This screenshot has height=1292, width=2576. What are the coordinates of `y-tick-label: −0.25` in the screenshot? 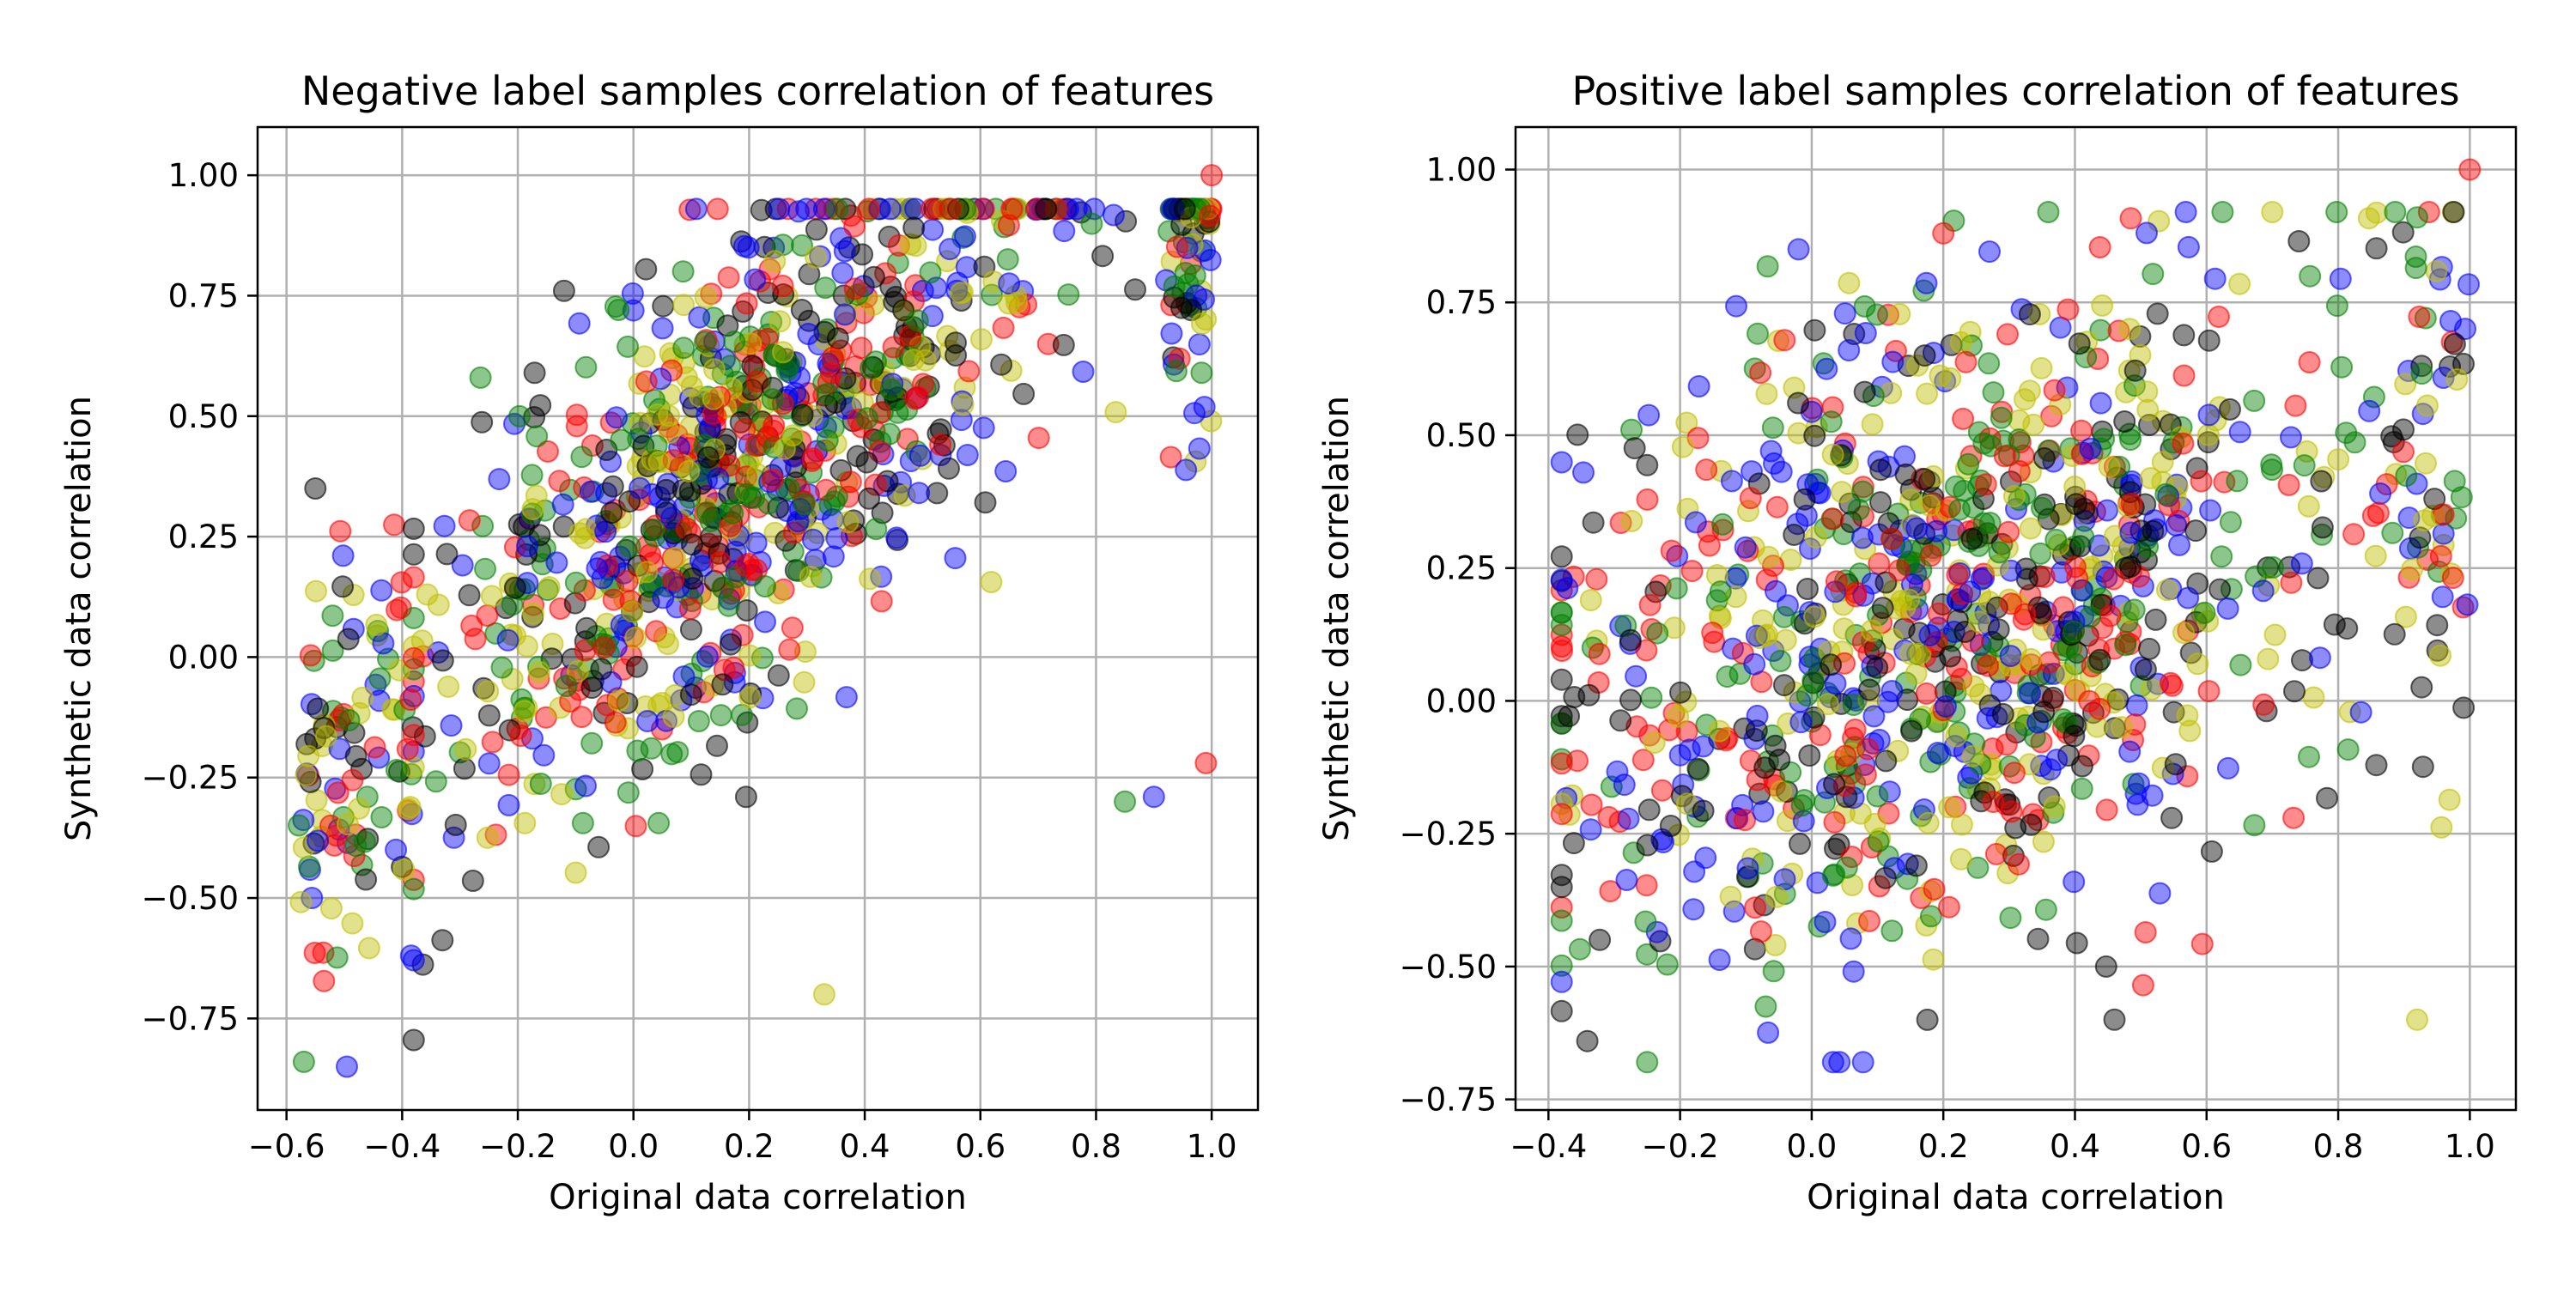 It's located at (1448, 834).